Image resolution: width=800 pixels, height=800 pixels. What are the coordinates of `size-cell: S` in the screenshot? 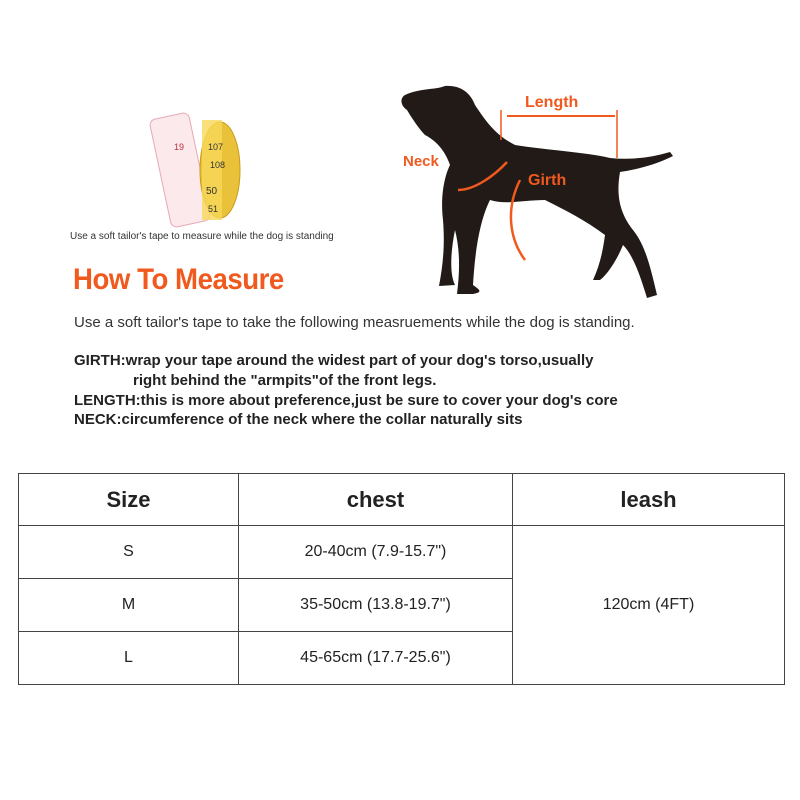 It's located at (128, 552).